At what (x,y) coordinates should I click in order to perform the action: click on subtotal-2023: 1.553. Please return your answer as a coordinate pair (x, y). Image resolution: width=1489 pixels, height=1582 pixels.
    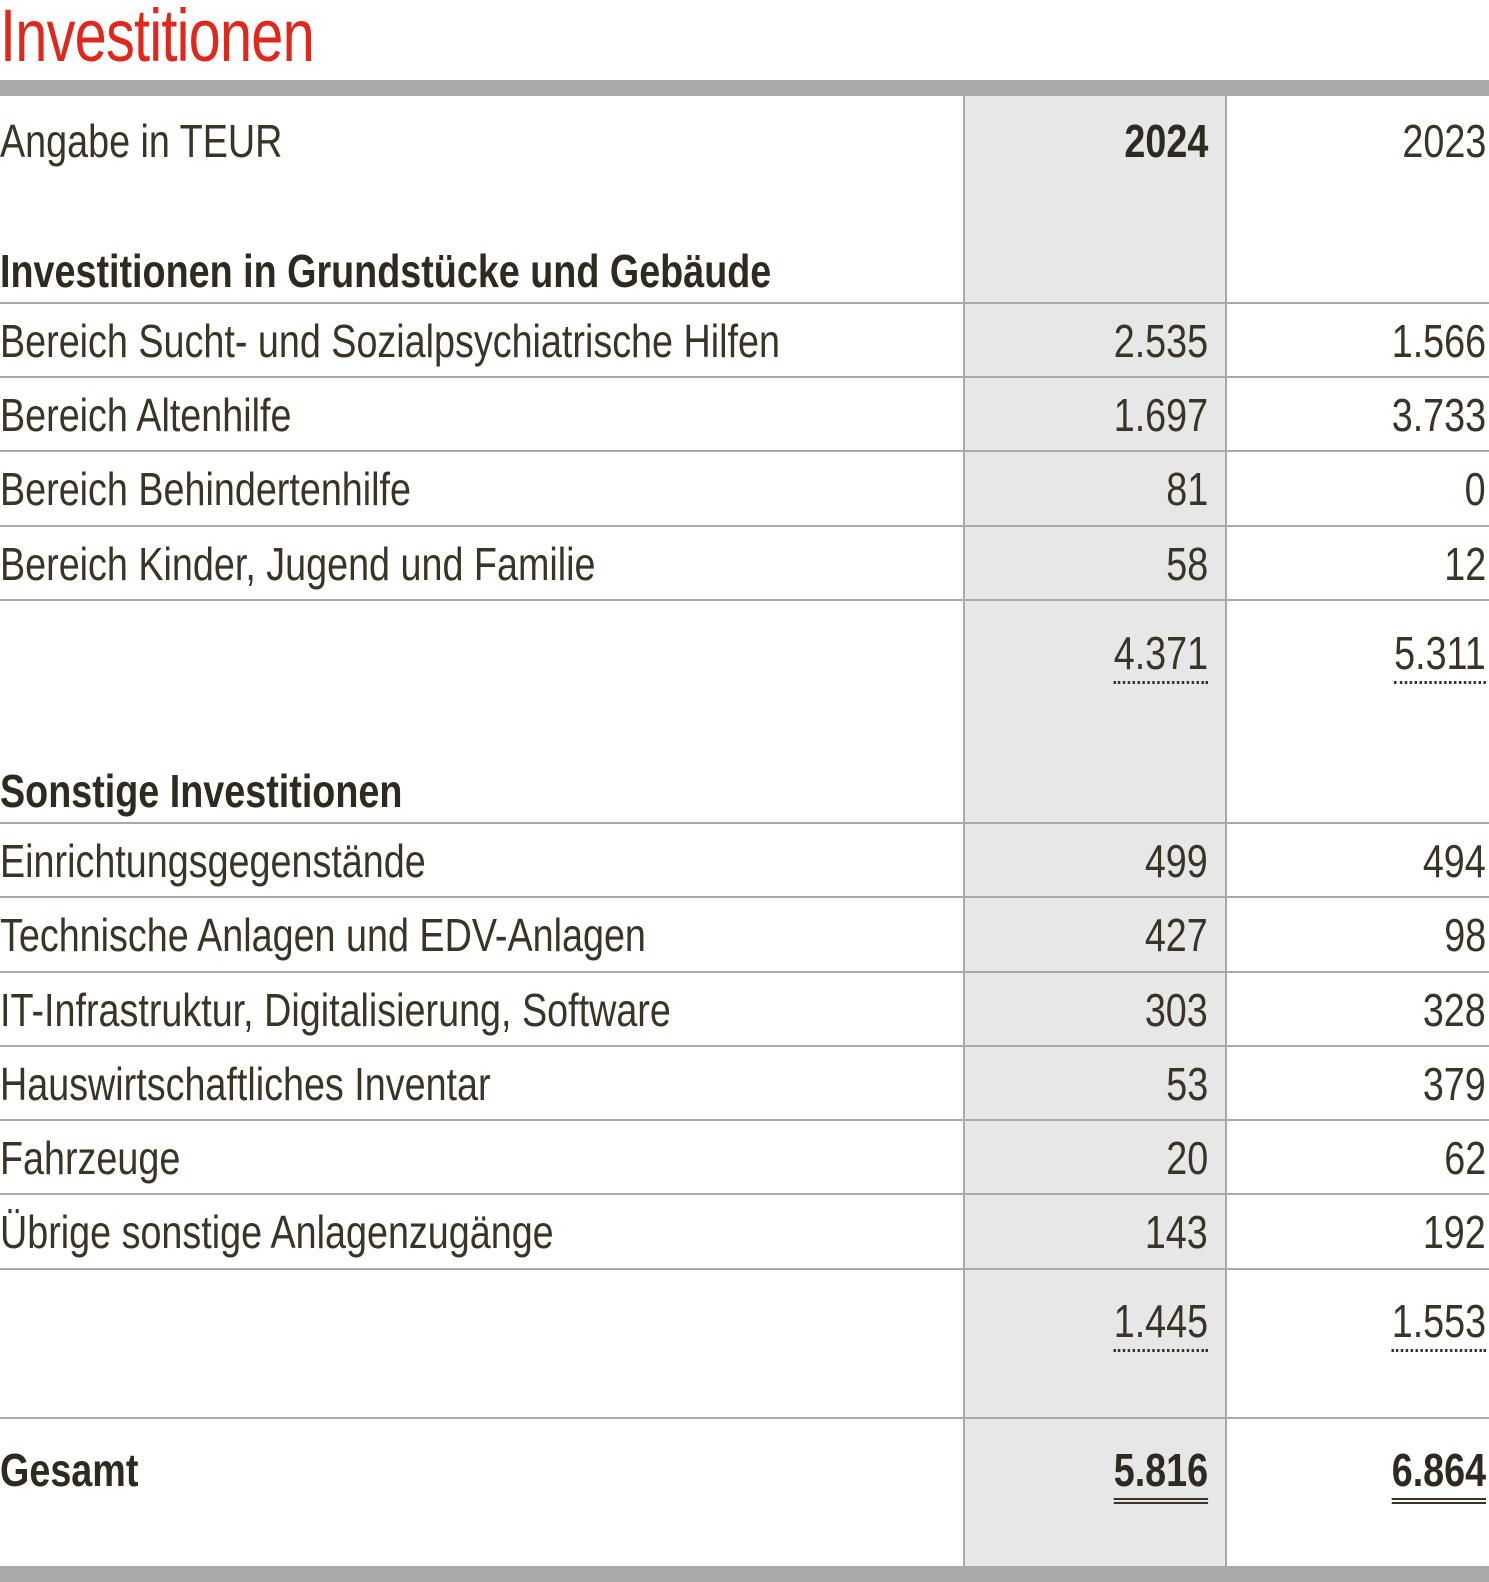
    Looking at the image, I should click on (1438, 1323).